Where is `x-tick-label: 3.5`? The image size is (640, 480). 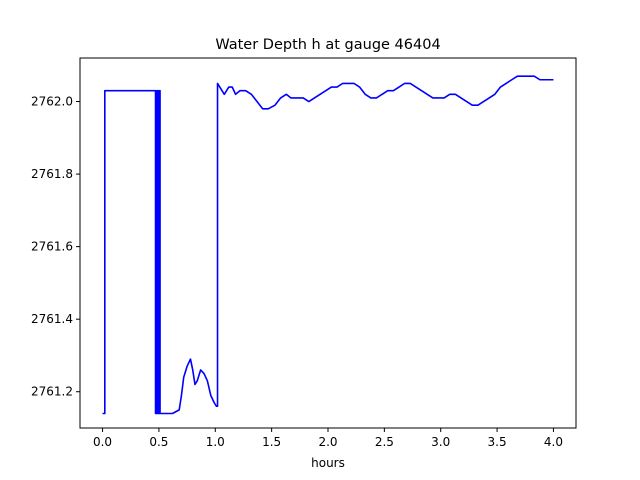
x-tick-label: 3.5 is located at coordinates (497, 442).